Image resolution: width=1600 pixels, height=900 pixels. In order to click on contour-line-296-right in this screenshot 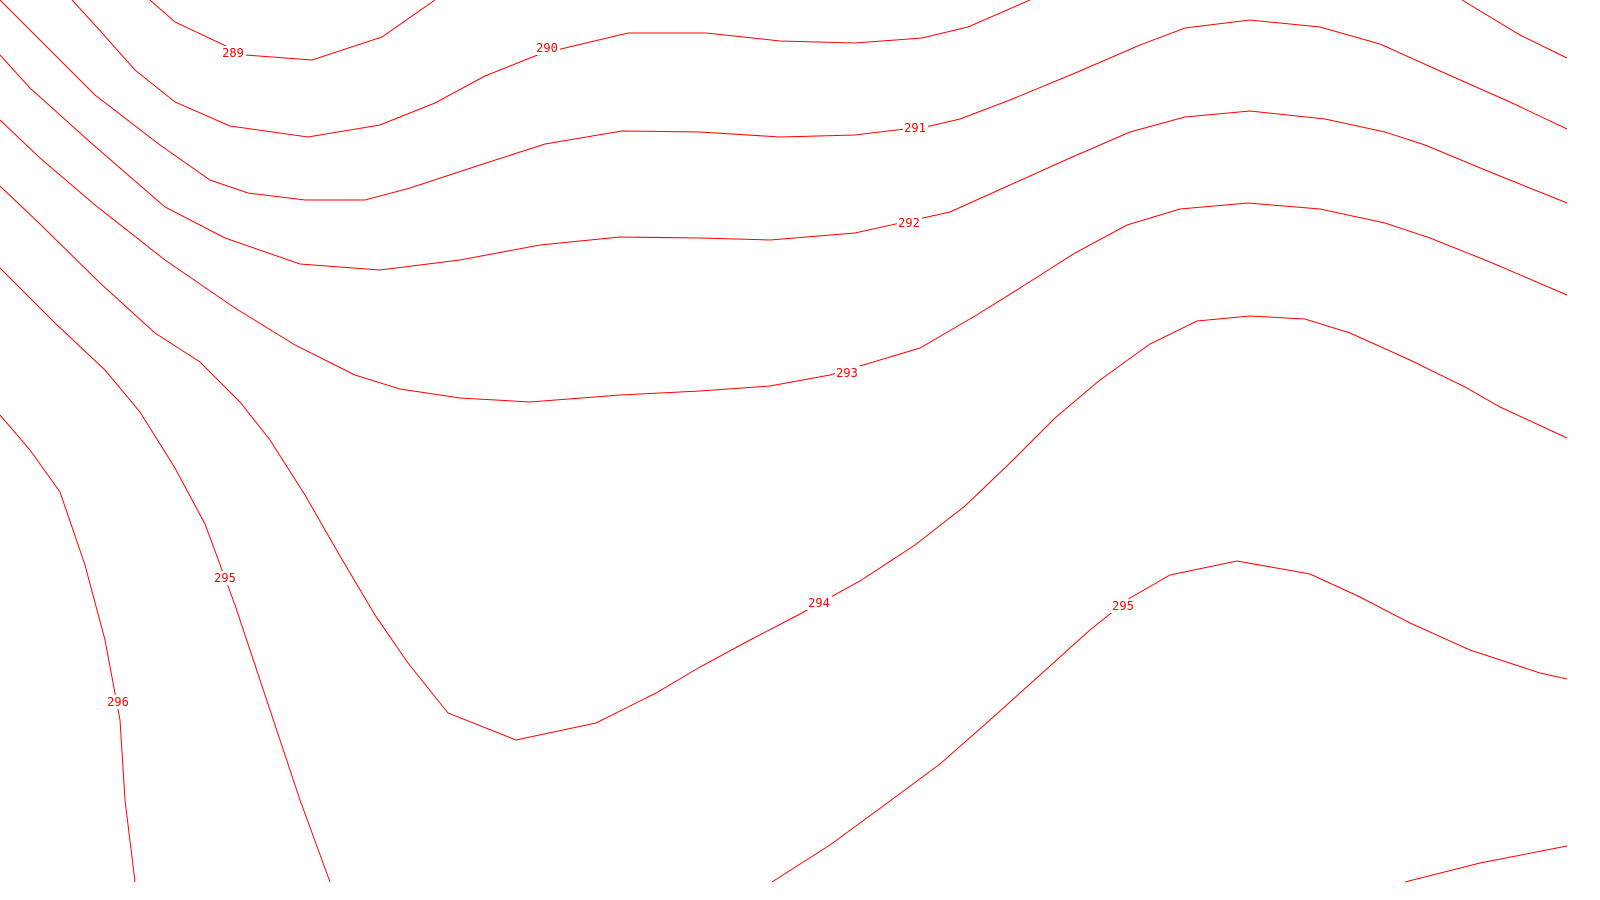, I will do `click(1486, 864)`.